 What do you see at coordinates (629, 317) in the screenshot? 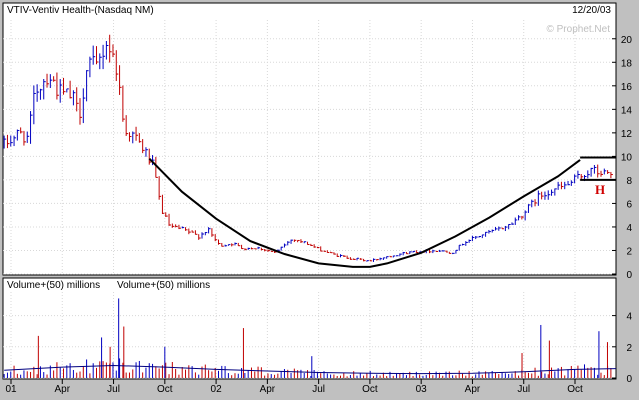
I see `volume-y-tick-label: 4` at bounding box center [629, 317].